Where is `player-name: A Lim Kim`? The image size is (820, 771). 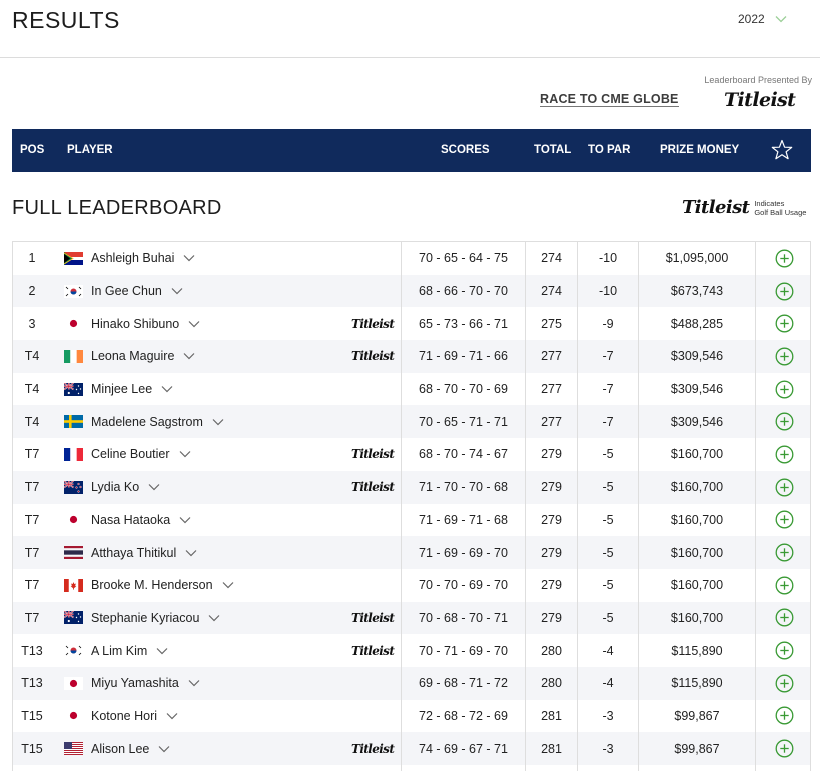 player-name: A Lim Kim is located at coordinates (119, 650).